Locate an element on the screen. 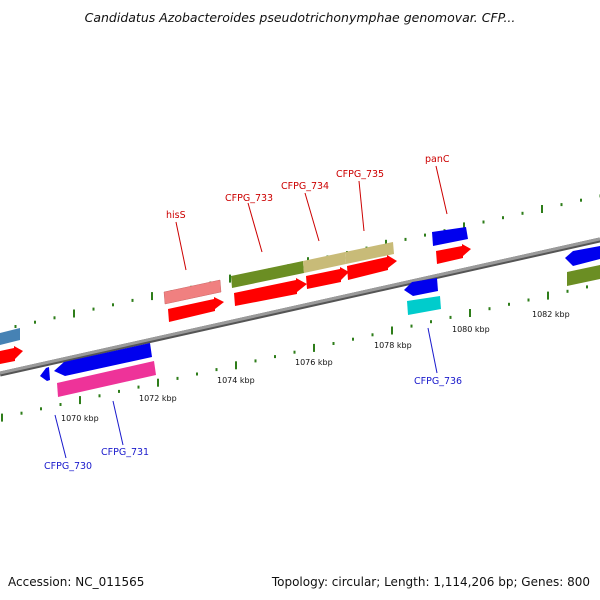  cds-CFPG-733-arrow is located at coordinates (270, 292).